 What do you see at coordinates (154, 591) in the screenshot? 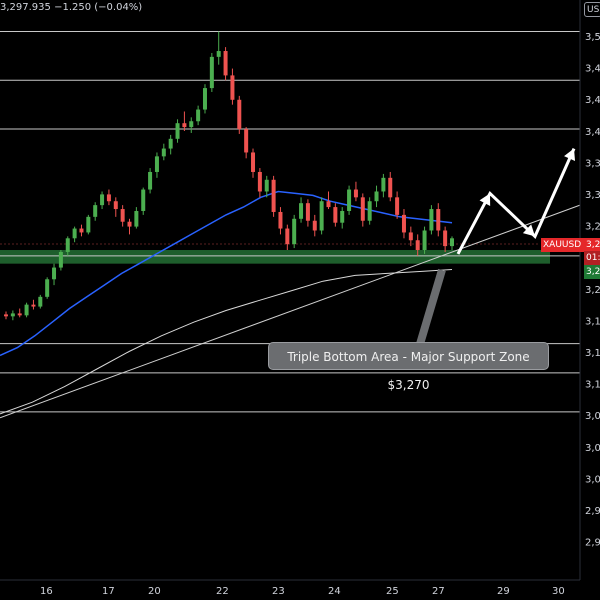
I see `time-tick-label: 20` at bounding box center [154, 591].